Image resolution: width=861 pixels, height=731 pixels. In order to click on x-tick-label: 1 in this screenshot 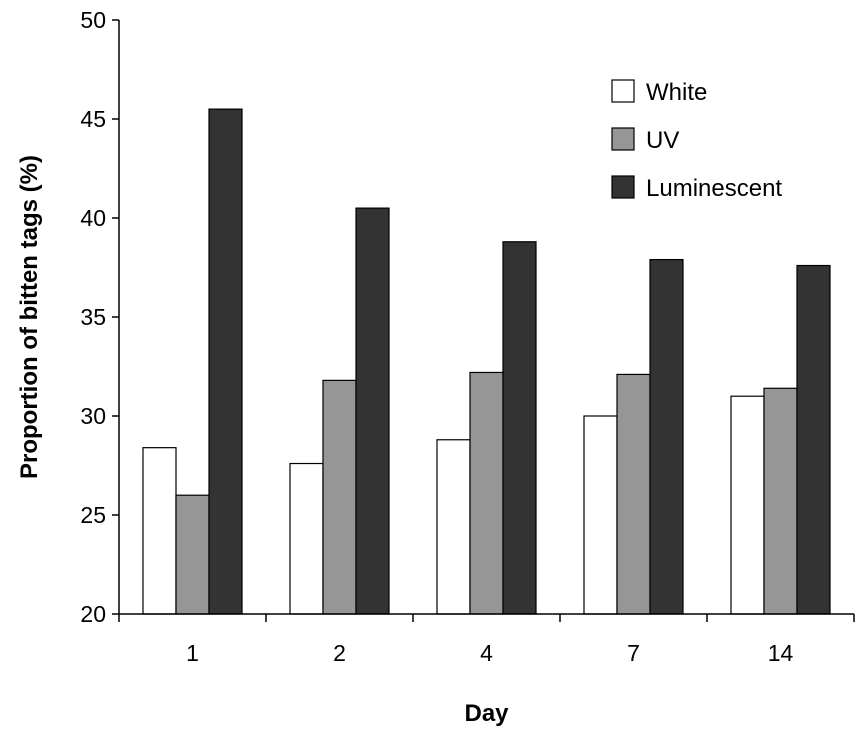, I will do `click(192, 653)`.